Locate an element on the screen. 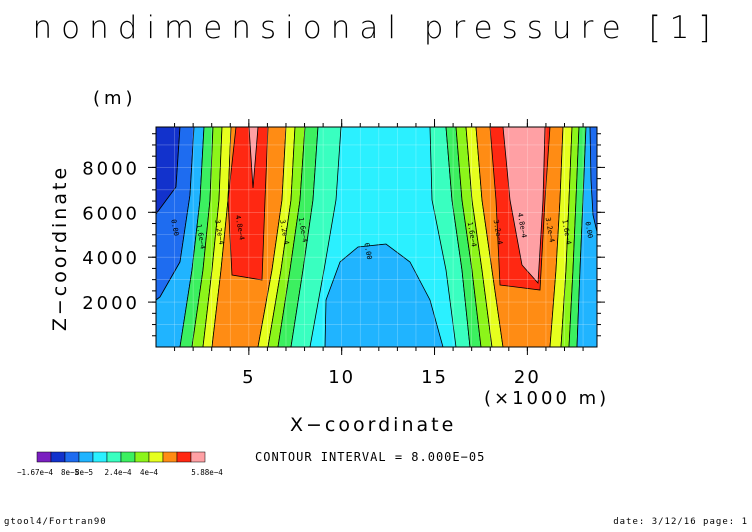  colorbar-tick-label: 2.4e−4 is located at coordinates (118, 472).